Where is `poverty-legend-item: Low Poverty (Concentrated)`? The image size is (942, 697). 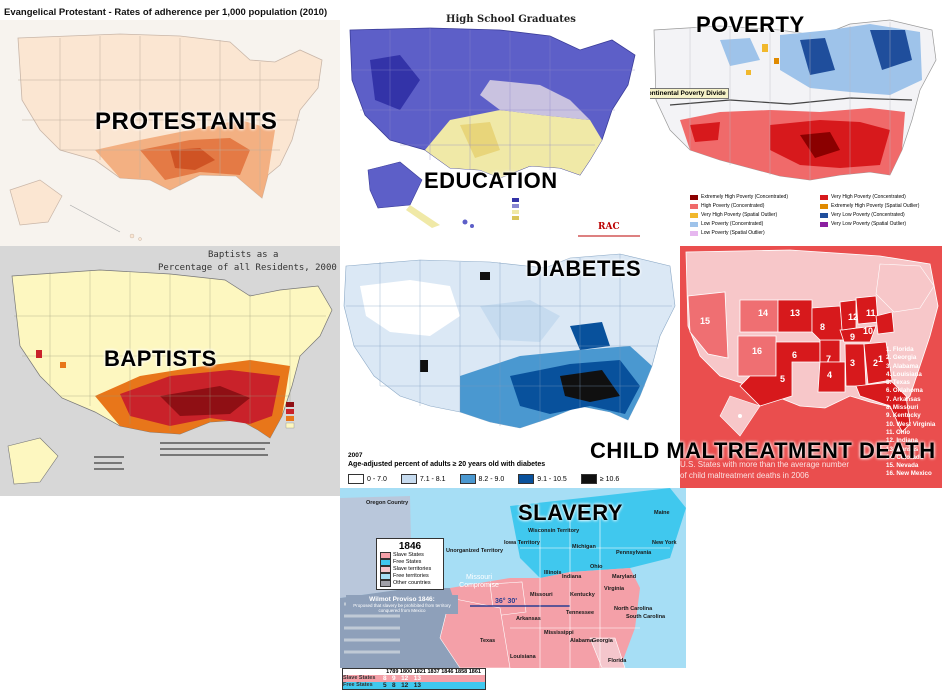 poverty-legend-item: Low Poverty (Concentrated) is located at coordinates (755, 224).